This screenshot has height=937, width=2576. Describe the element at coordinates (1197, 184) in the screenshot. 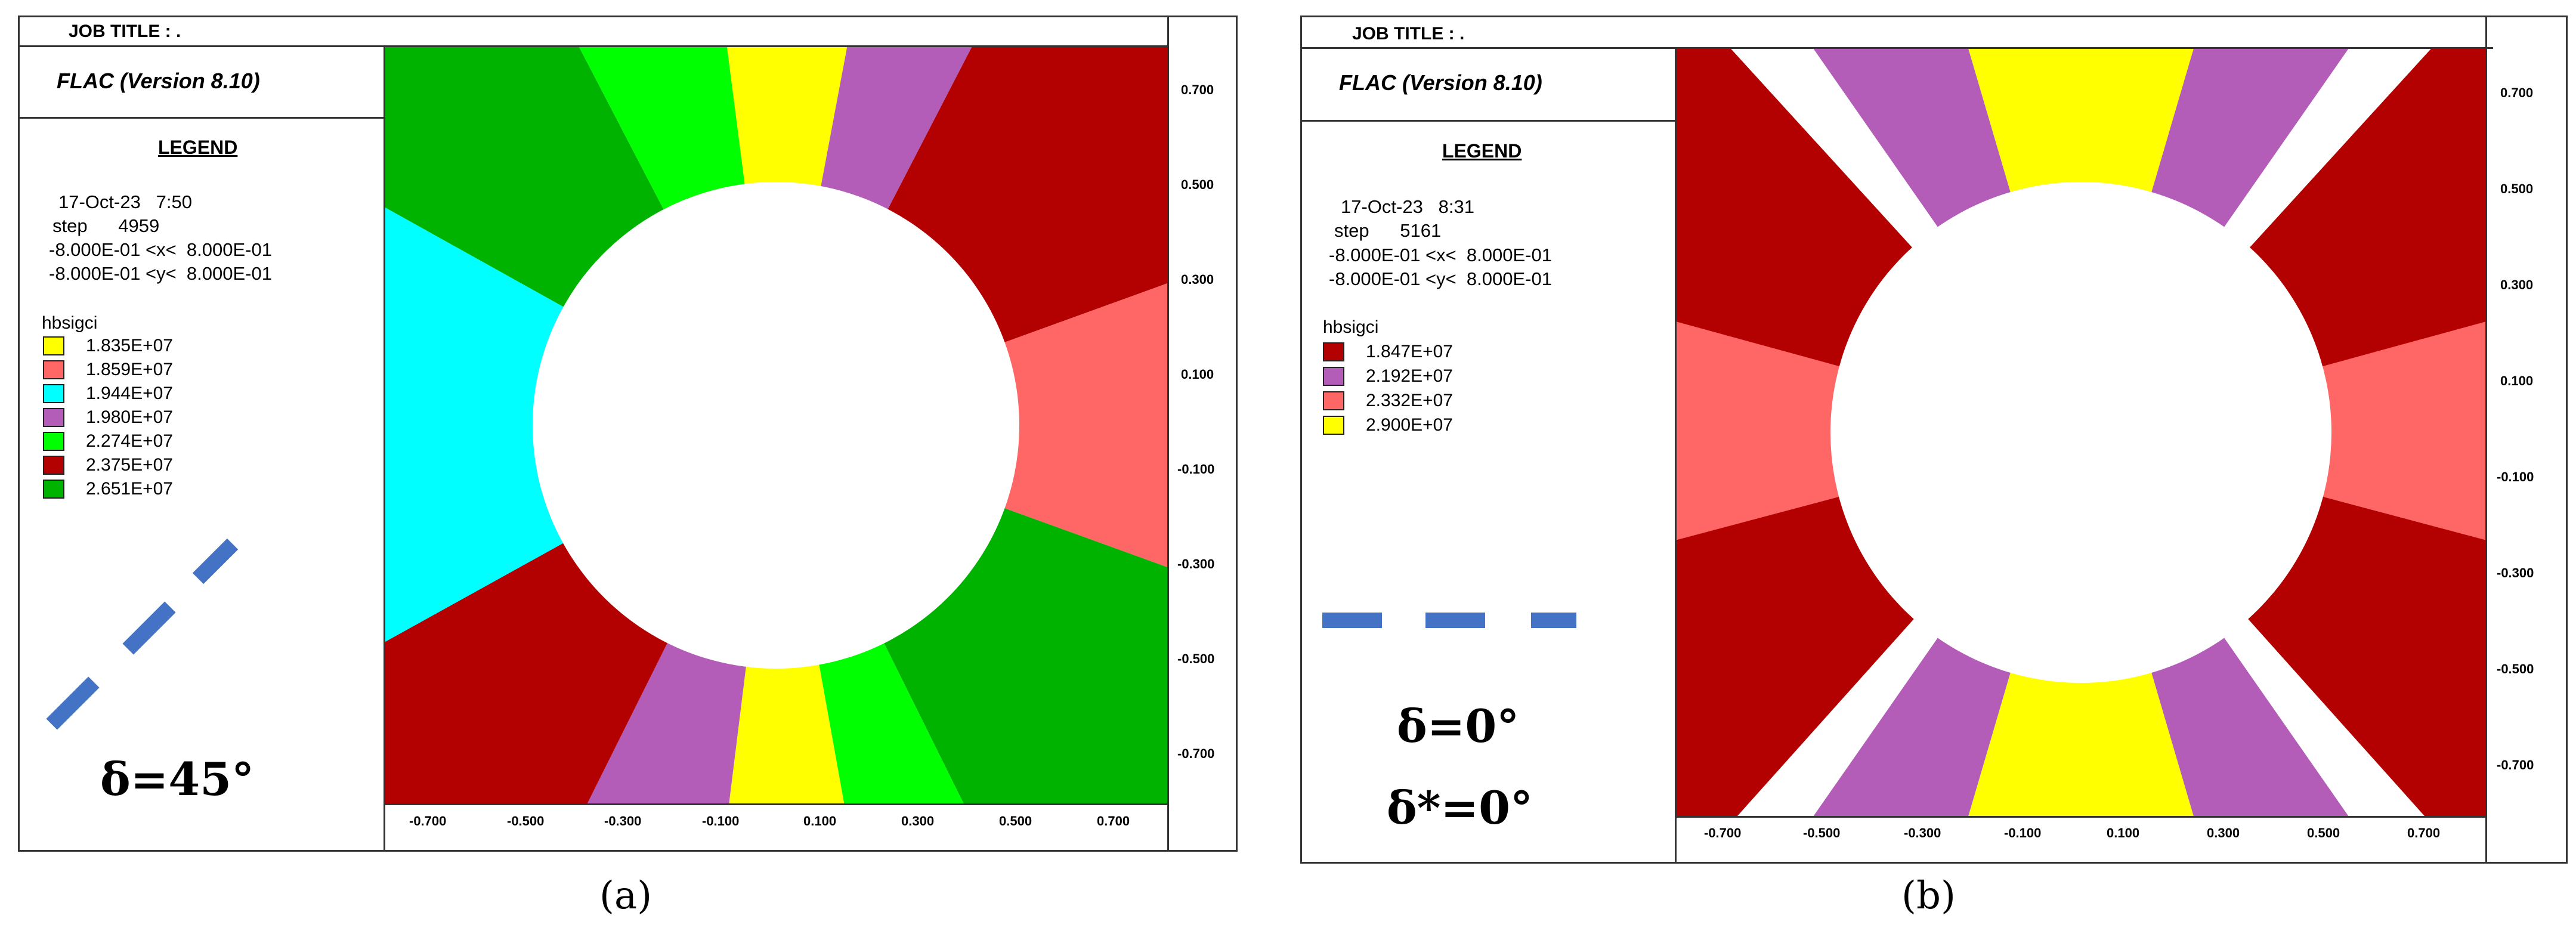

I see `panel-a-ytick: 0.500` at that location.